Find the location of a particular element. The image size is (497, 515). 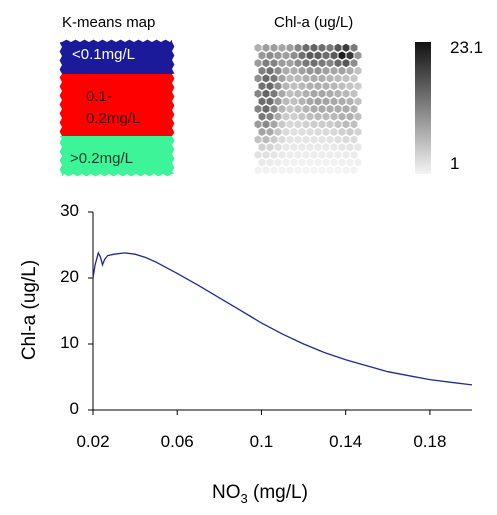

x-tick-label: 0.02 is located at coordinates (93, 441).